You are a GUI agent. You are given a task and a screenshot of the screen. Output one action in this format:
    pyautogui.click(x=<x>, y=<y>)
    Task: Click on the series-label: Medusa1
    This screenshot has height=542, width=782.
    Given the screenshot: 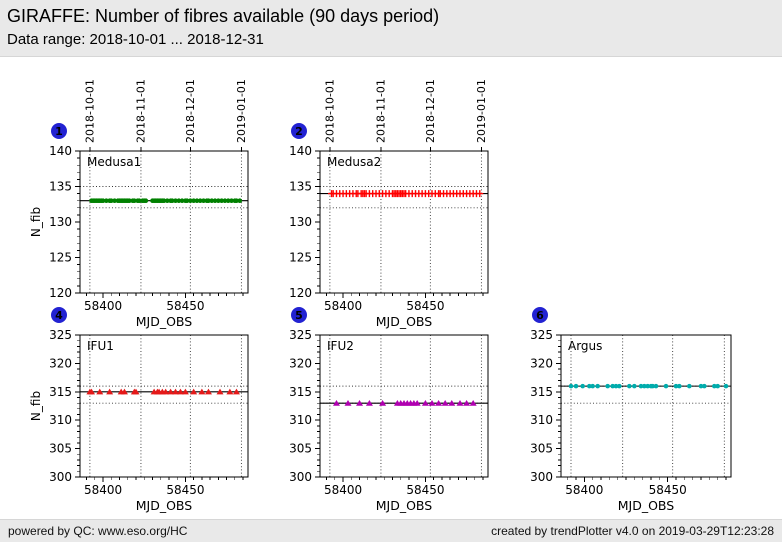 What is the action you would take?
    pyautogui.click(x=114, y=162)
    